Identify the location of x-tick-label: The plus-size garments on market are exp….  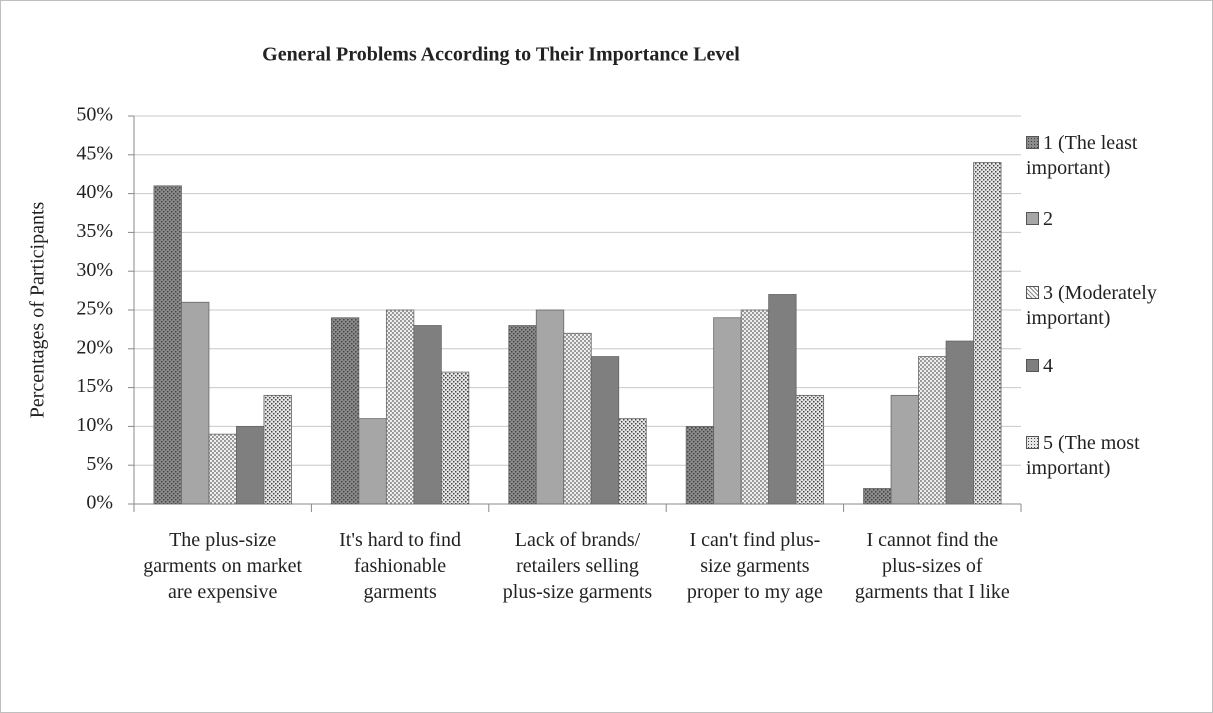
(223, 566).